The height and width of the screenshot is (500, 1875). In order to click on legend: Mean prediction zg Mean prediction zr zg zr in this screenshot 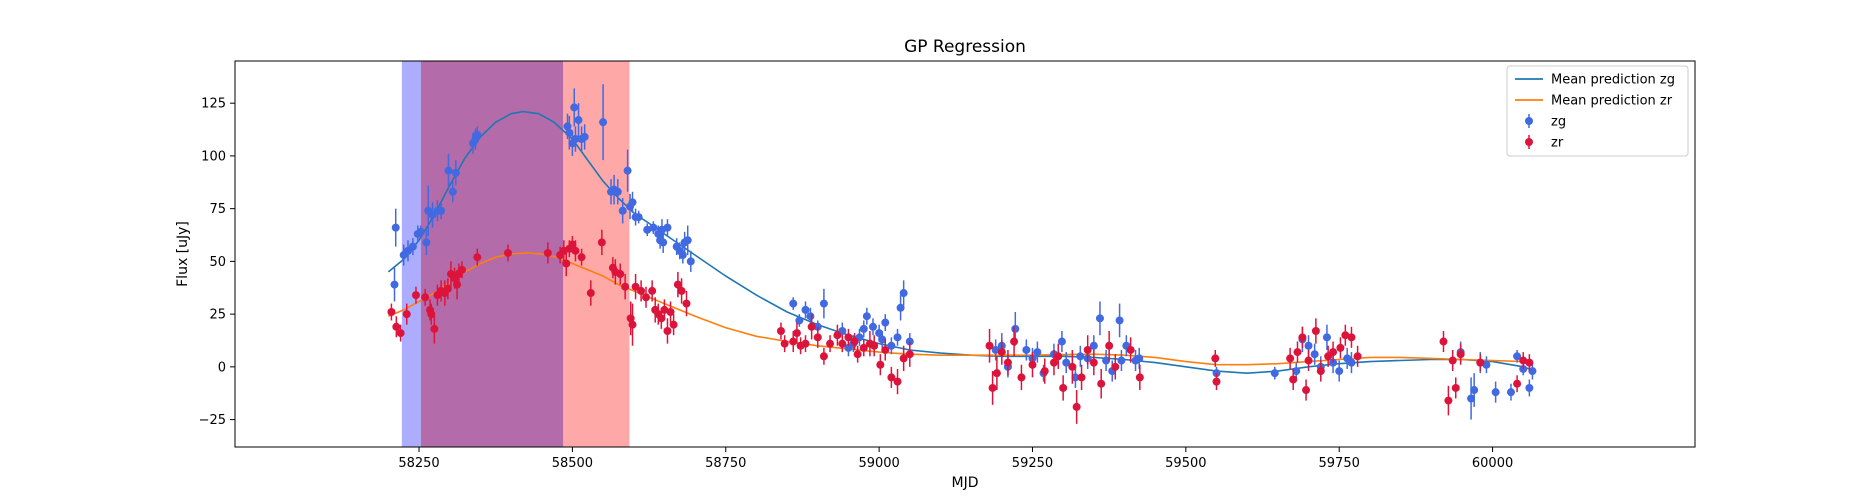, I will do `click(1597, 111)`.